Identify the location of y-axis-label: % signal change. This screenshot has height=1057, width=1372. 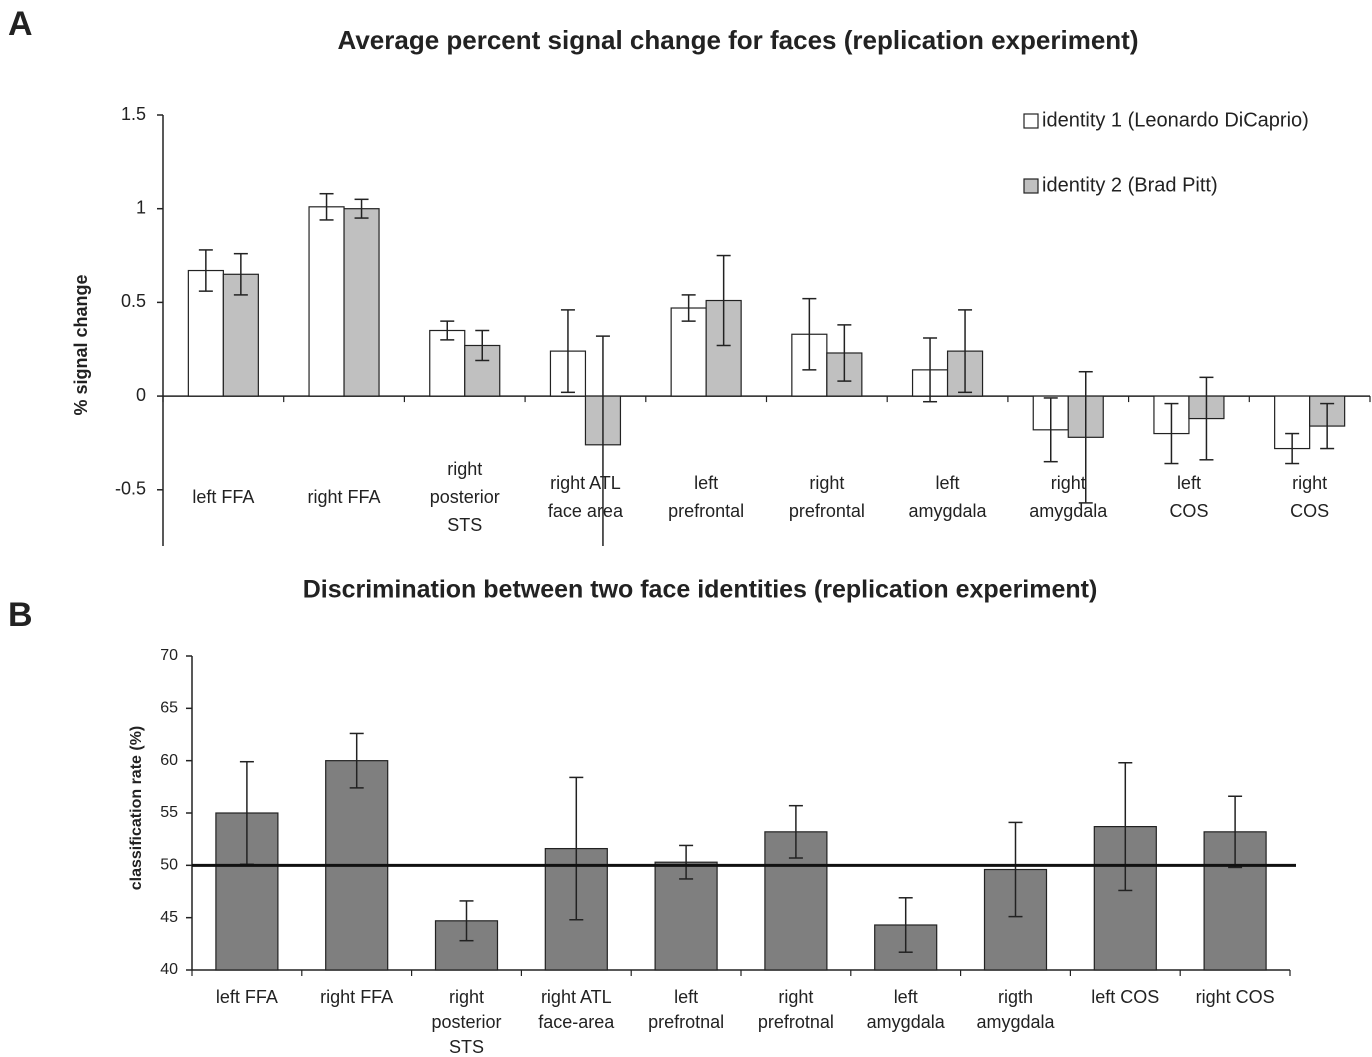
(81, 344).